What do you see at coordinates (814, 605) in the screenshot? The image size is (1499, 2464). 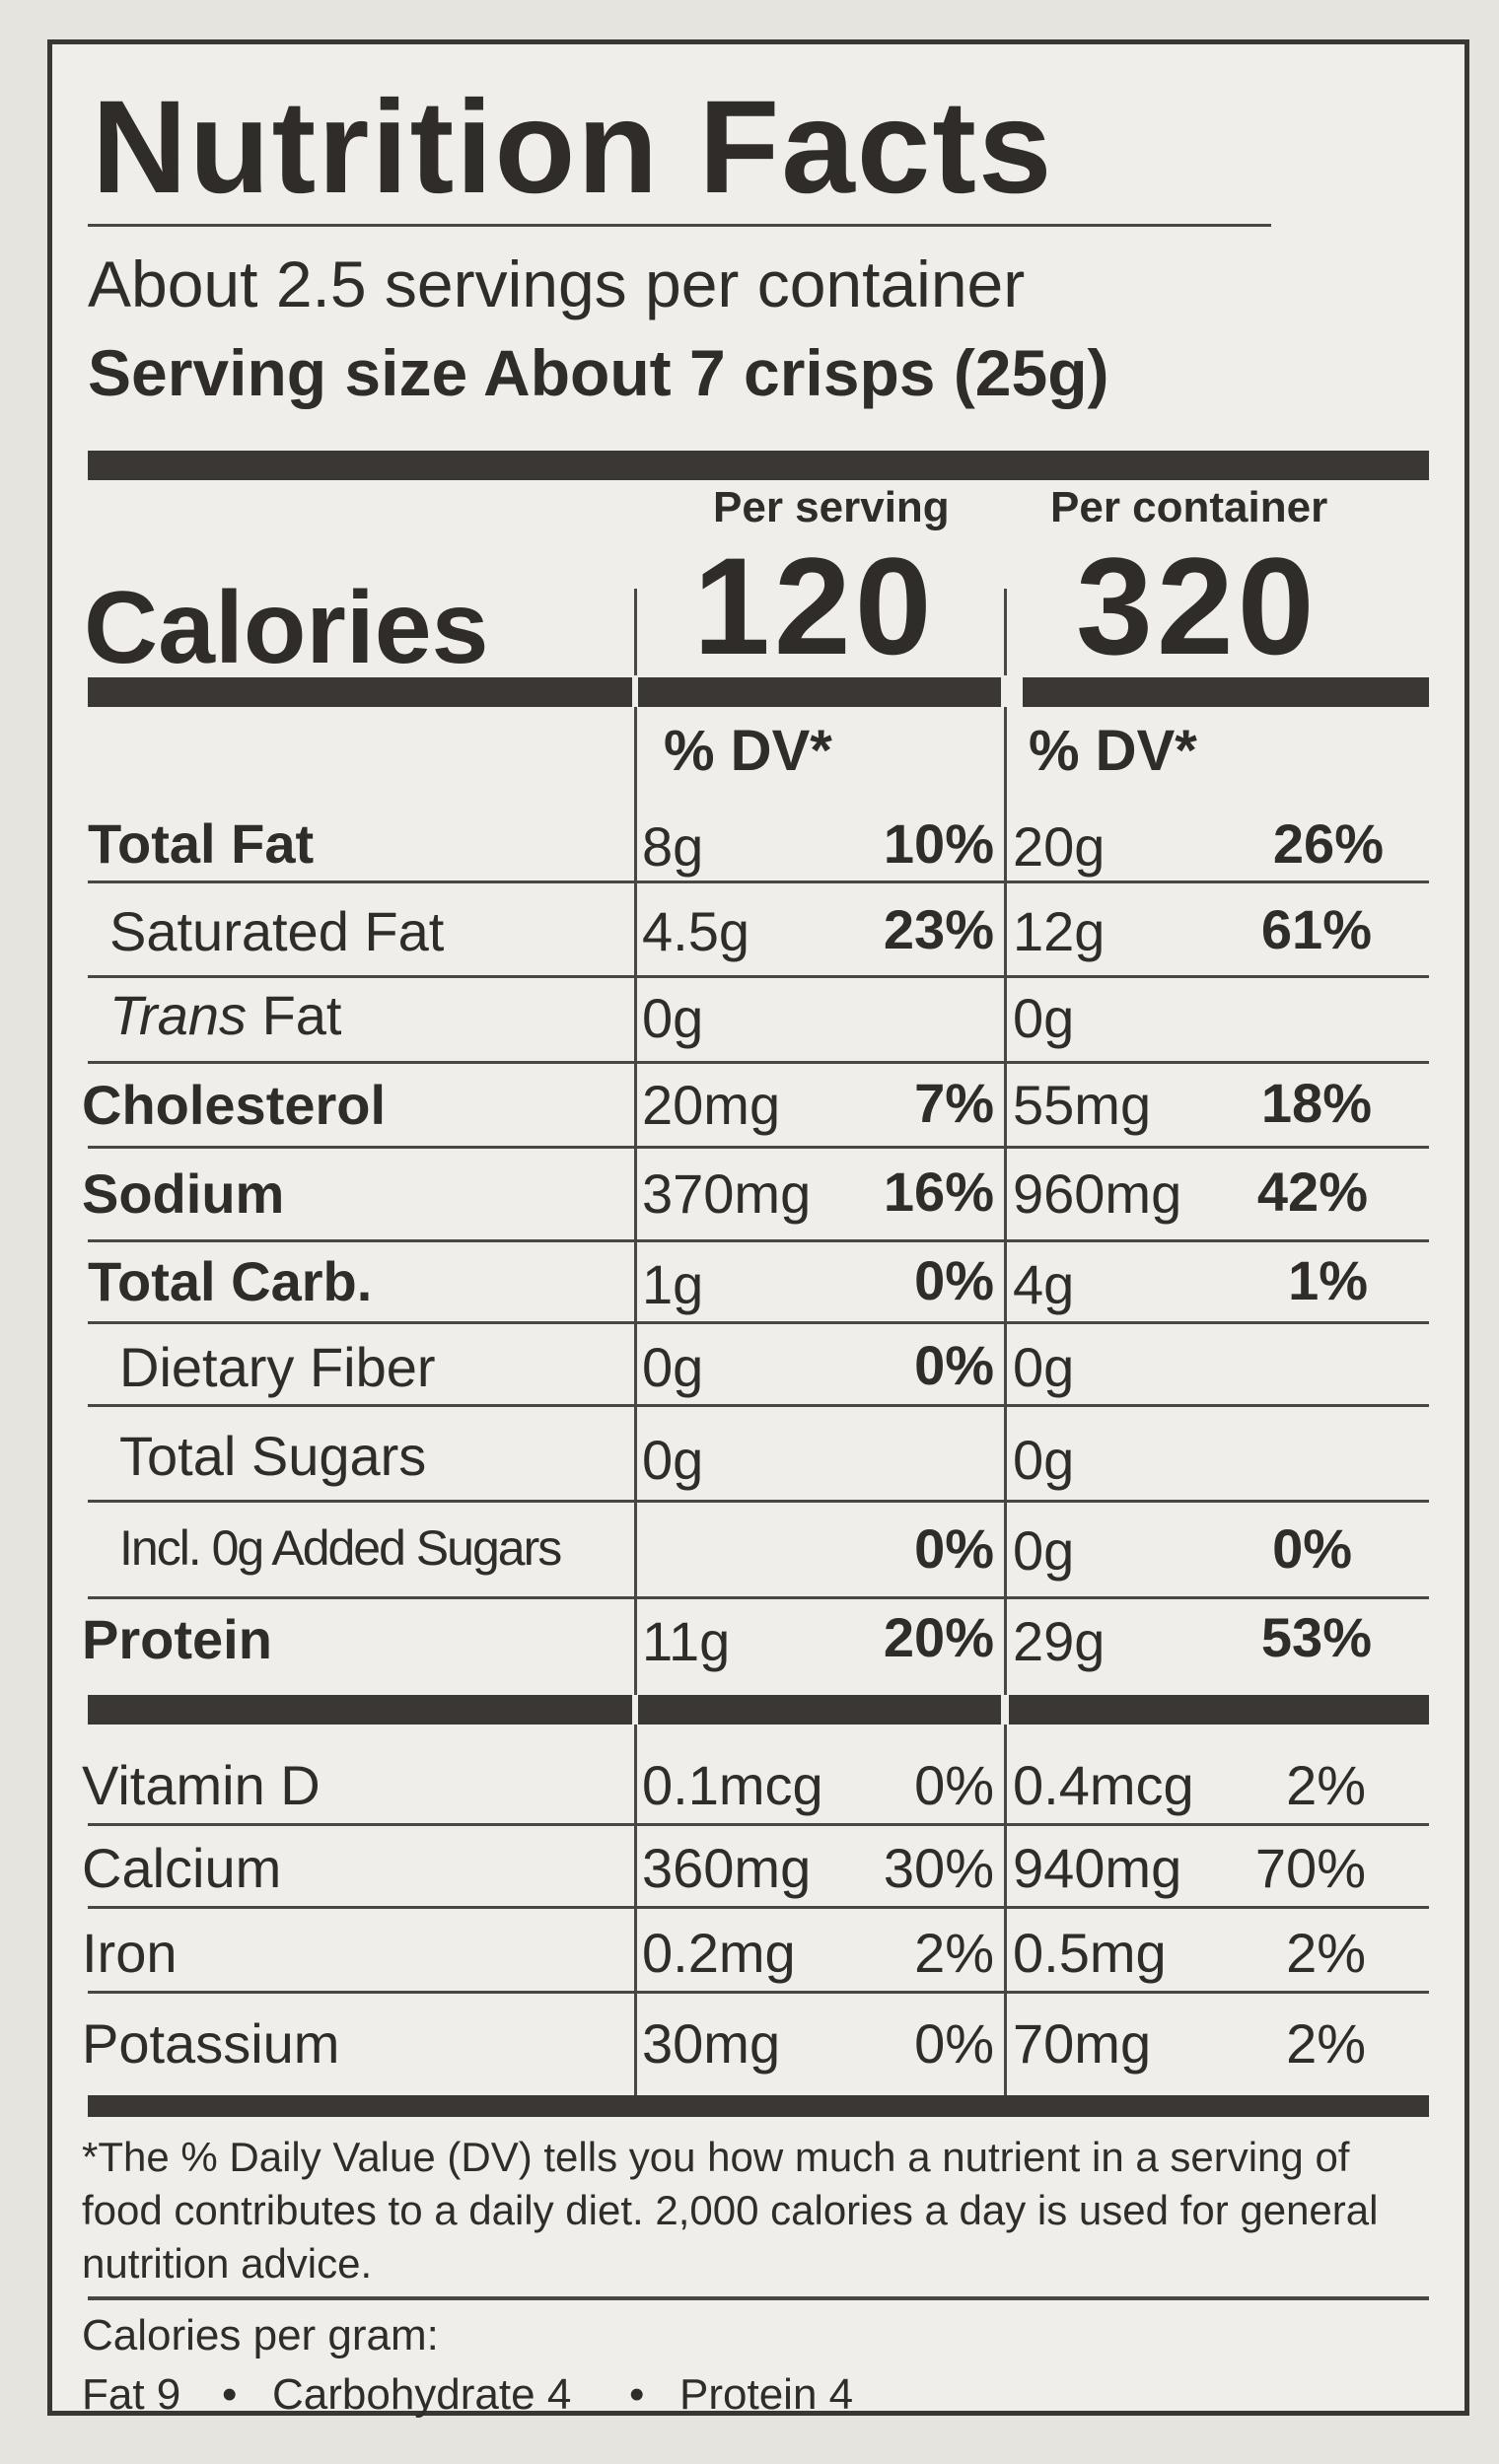 I see `calories-per-serving: 120` at bounding box center [814, 605].